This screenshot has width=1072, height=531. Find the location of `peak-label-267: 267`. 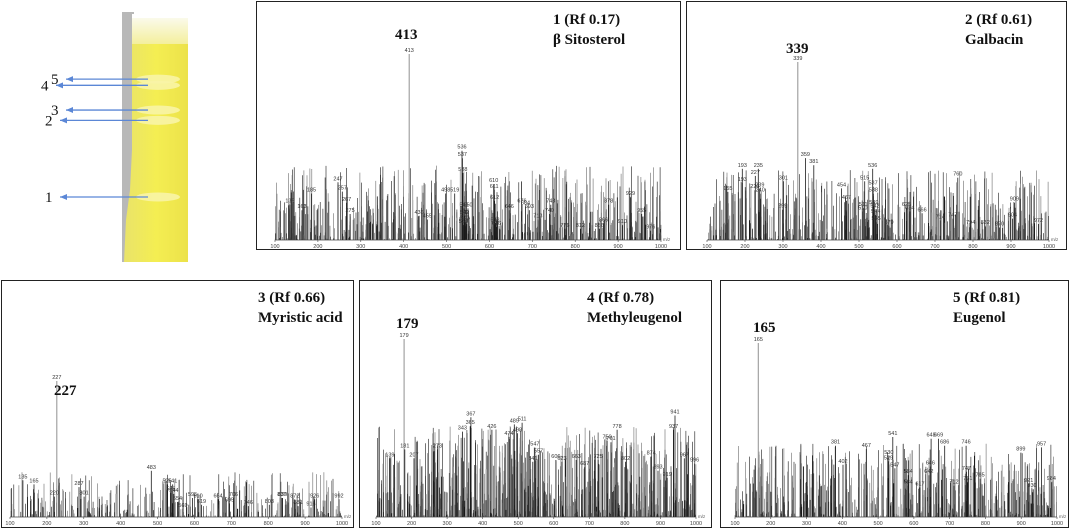

peak-label-267: 267 is located at coordinates (346, 200).